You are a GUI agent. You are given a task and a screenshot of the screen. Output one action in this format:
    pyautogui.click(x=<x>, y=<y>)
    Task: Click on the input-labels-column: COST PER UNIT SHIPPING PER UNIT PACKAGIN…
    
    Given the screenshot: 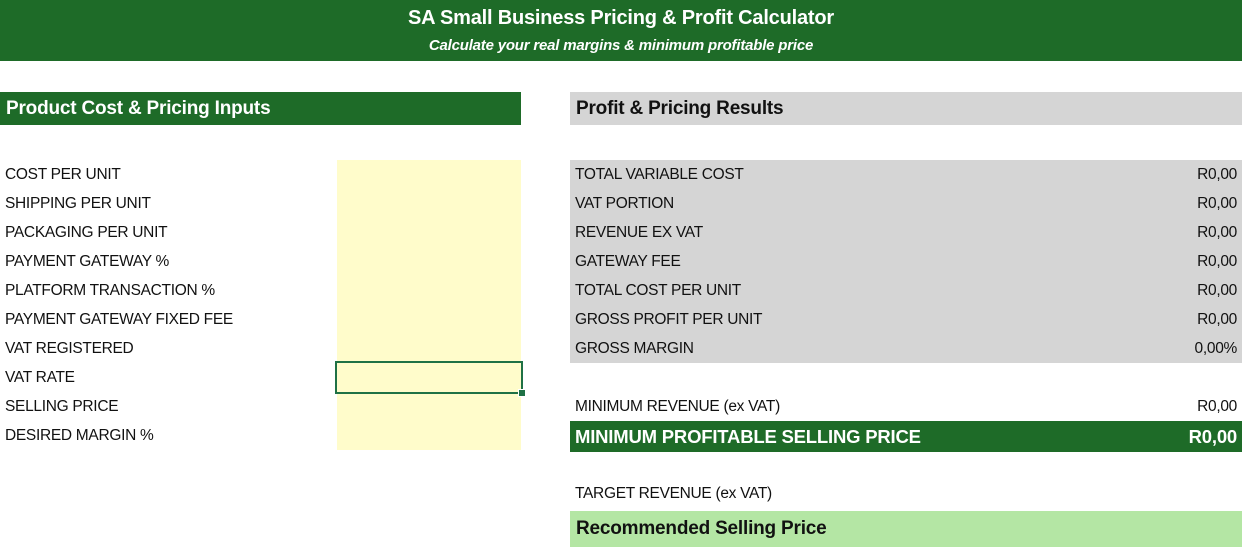 What is the action you would take?
    pyautogui.click(x=170, y=305)
    